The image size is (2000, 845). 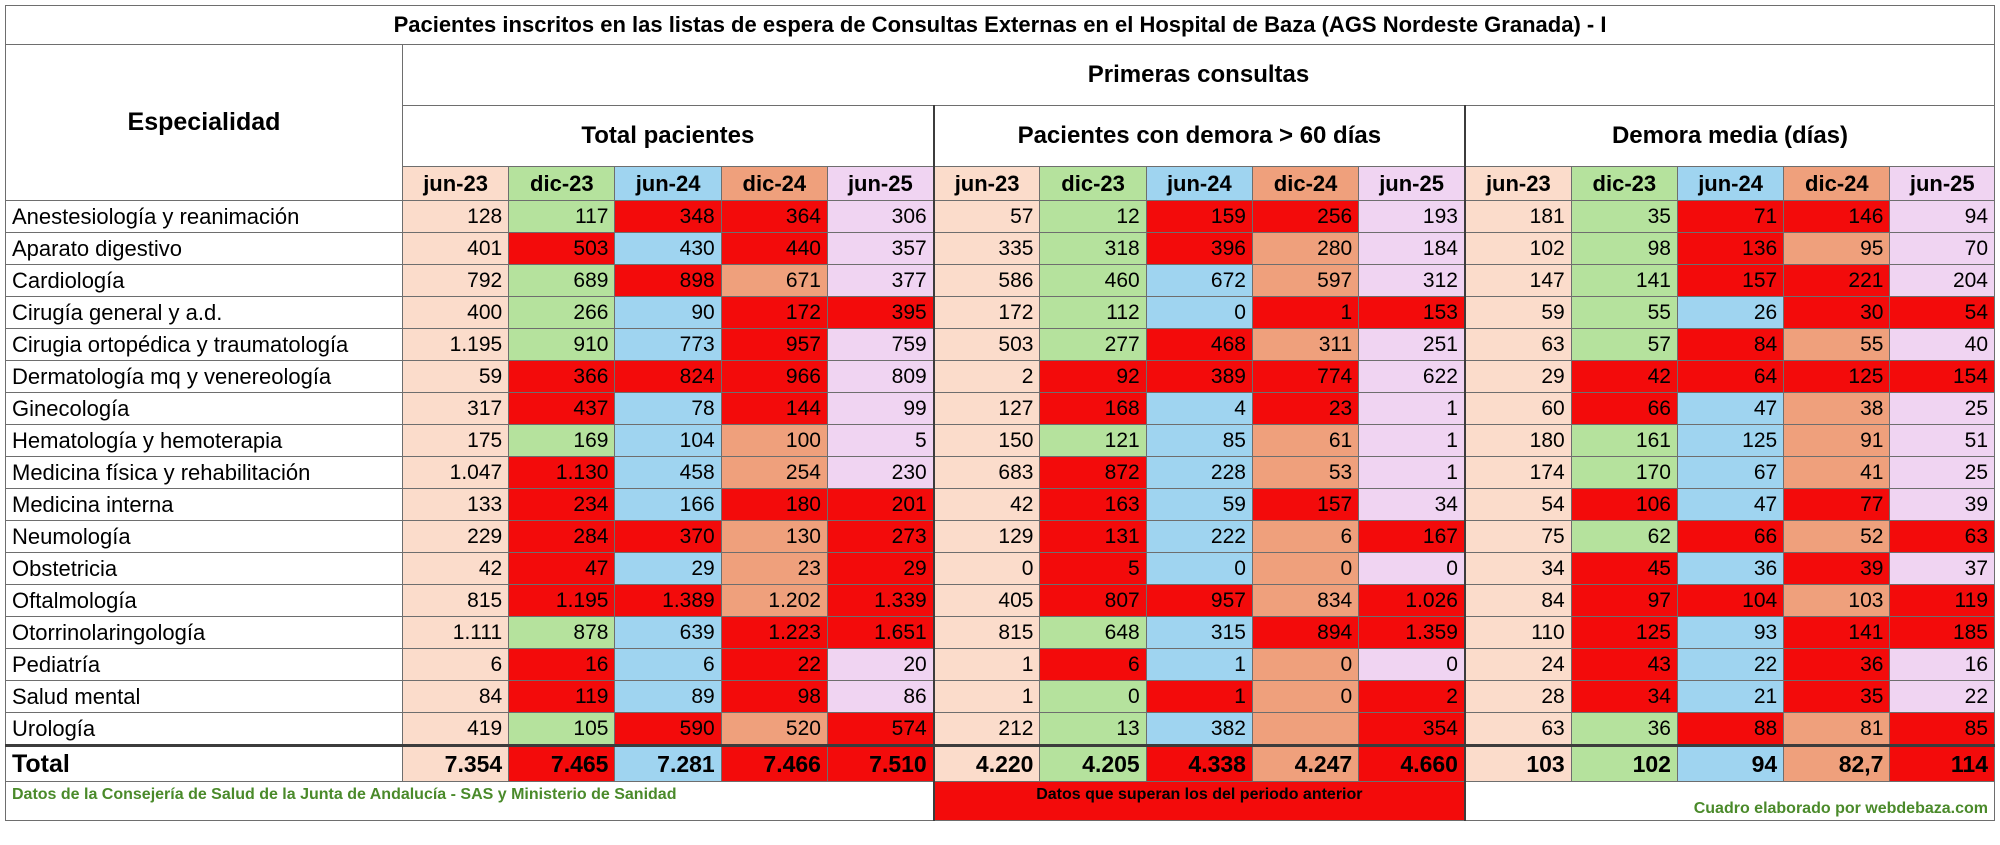 What do you see at coordinates (455, 248) in the screenshot?
I see `value-cell: 401` at bounding box center [455, 248].